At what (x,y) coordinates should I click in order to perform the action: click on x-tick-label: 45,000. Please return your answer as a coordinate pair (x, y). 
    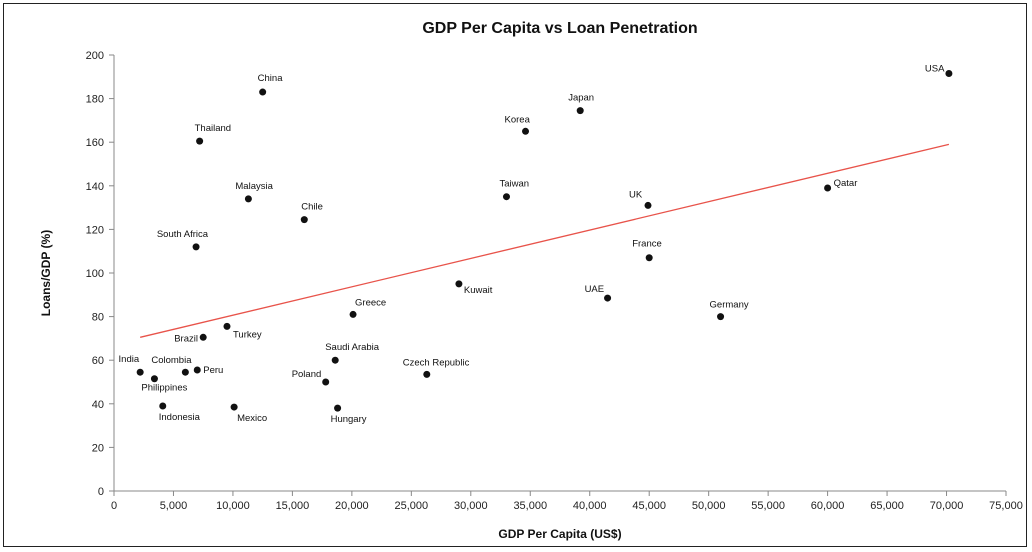
    Looking at the image, I should click on (649, 506).